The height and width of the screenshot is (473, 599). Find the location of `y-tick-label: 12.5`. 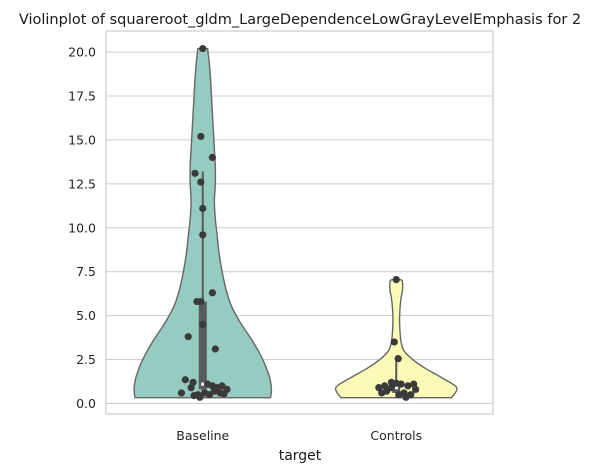

y-tick-label: 12.5 is located at coordinates (82, 183).